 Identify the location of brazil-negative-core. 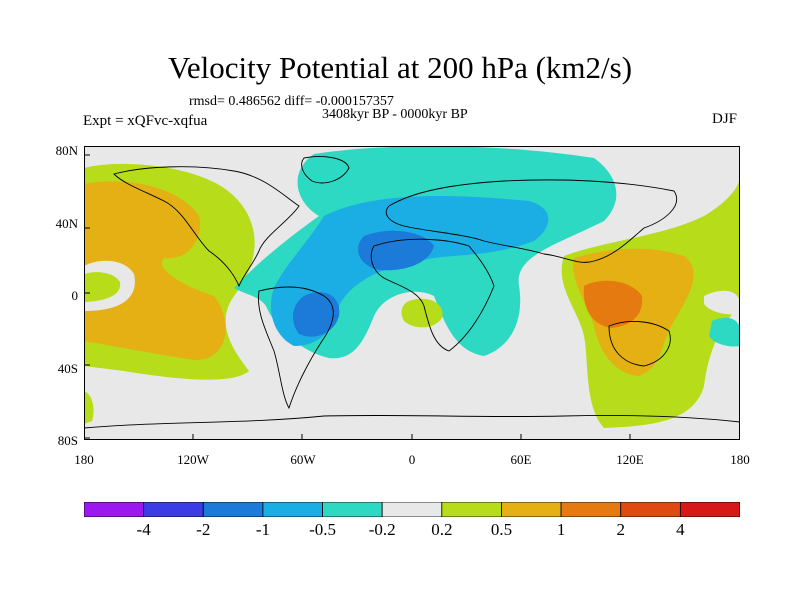
(316, 314).